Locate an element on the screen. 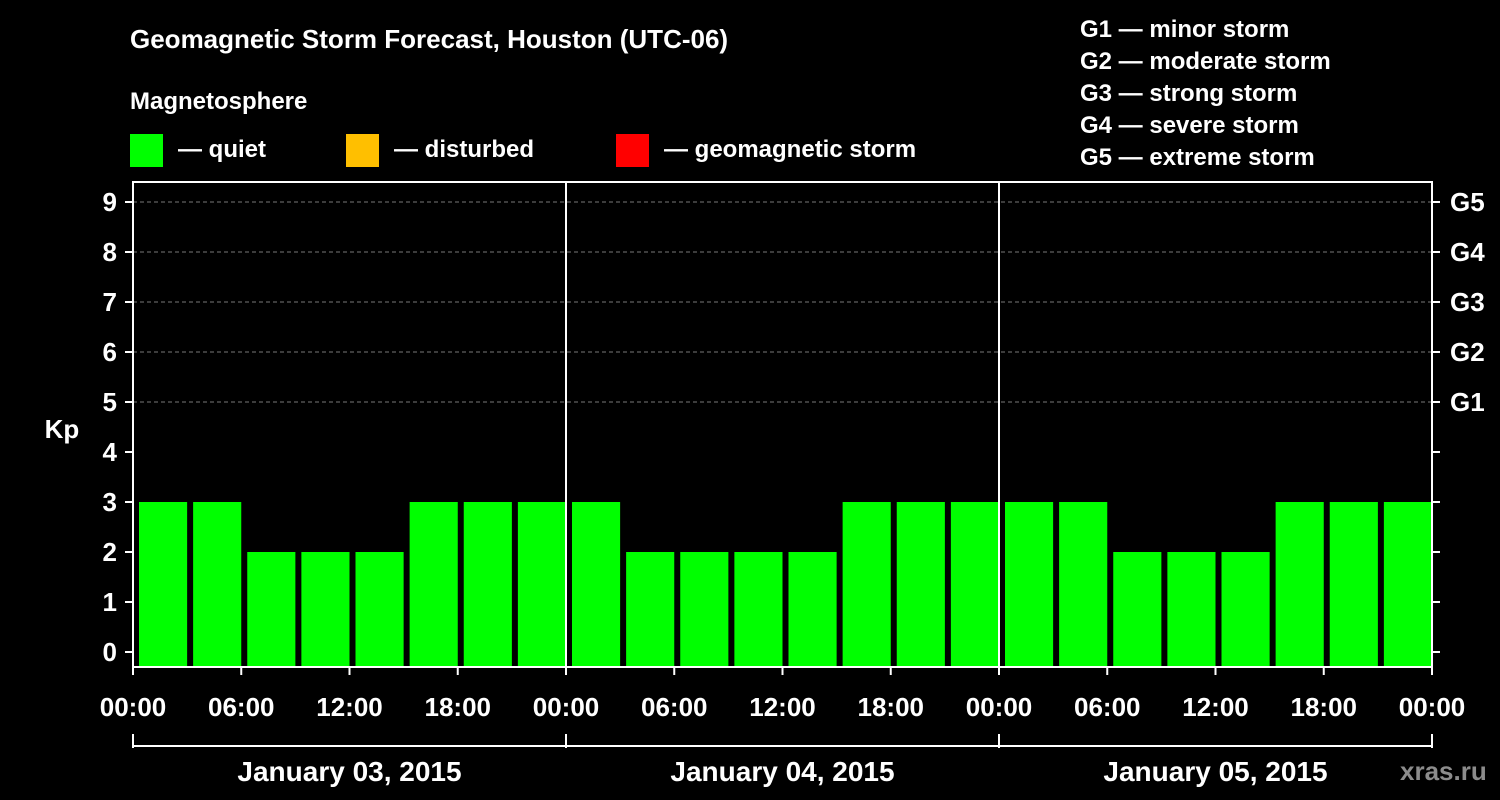  storm-scale-g3: G3 — strong storm is located at coordinates (1188, 93).